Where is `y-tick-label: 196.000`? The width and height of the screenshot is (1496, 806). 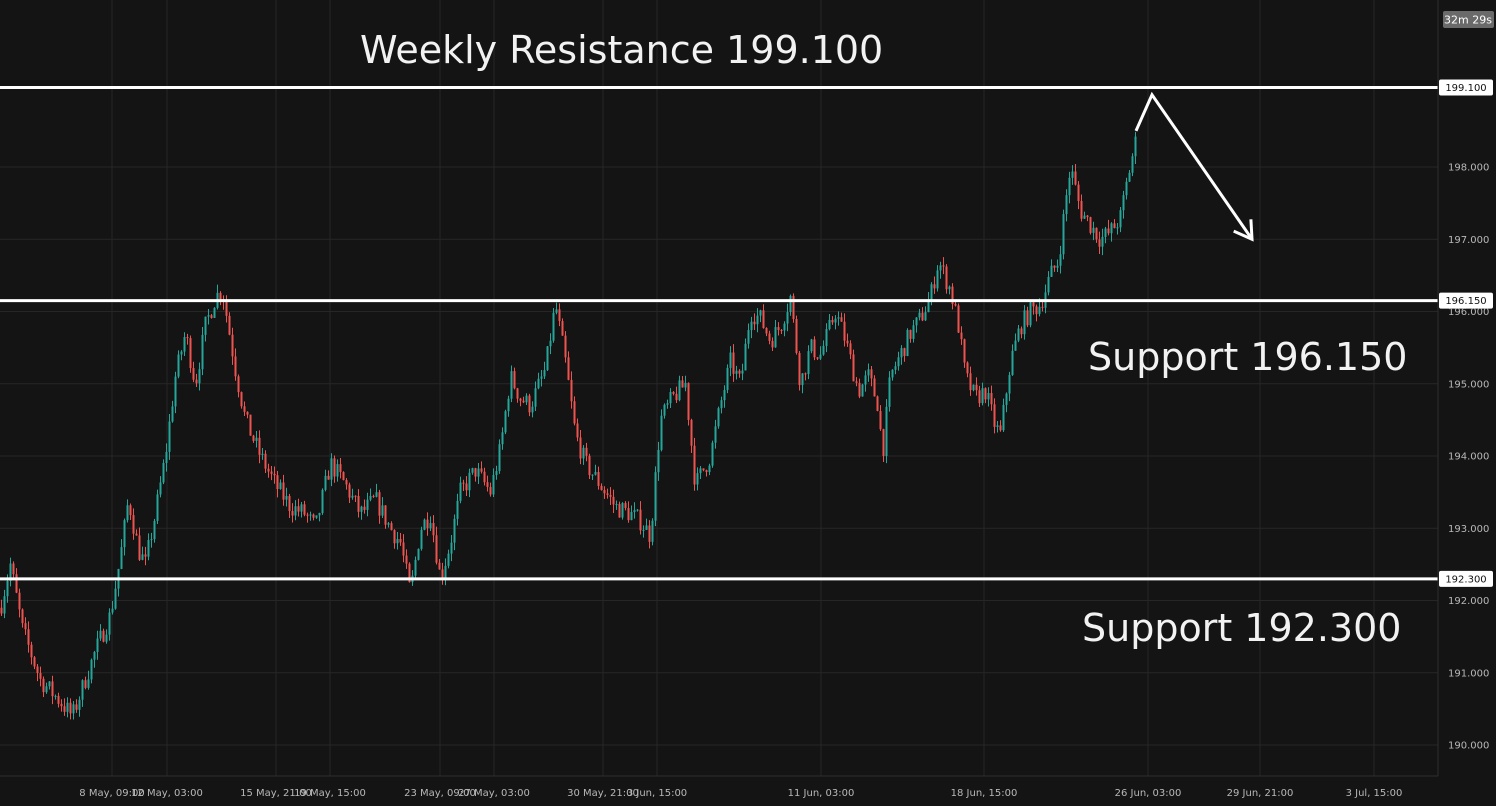 y-tick-label: 196.000 is located at coordinates (1468, 312).